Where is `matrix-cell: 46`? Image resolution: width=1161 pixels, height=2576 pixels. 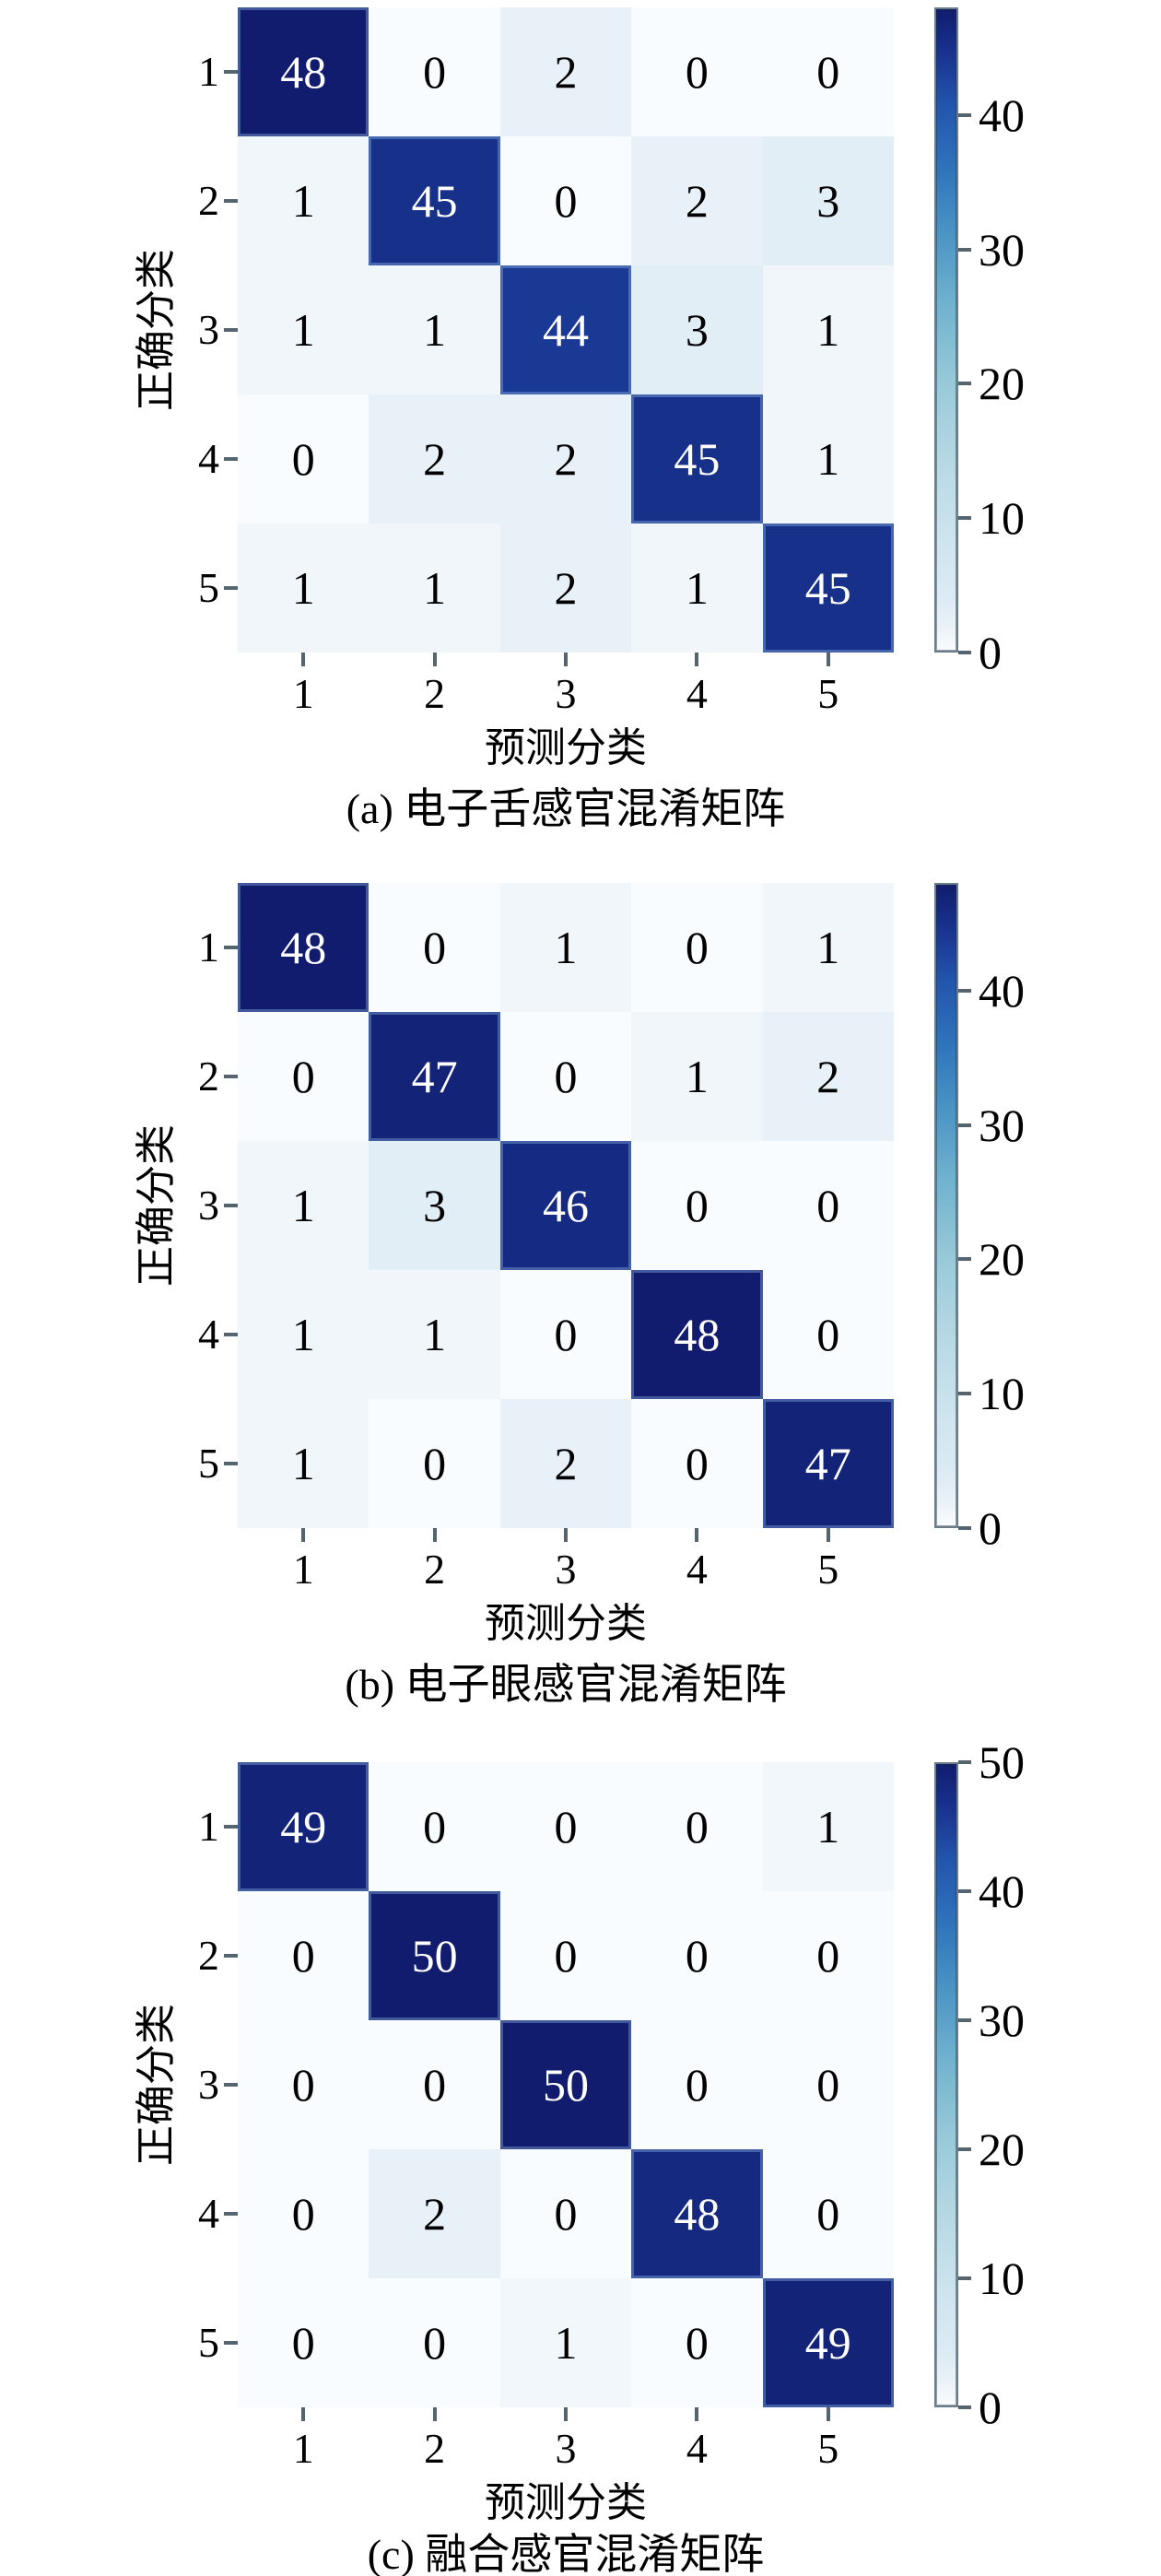
matrix-cell: 46 is located at coordinates (565, 1205).